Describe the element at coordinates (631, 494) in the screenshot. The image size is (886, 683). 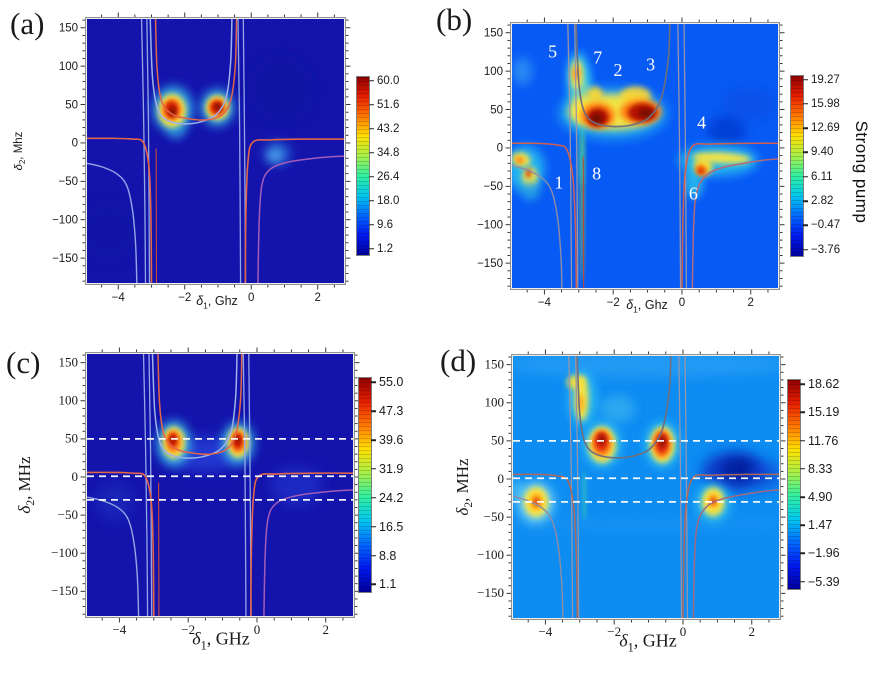
I see `panel-d-heatmap: −4 −2 0 2 150 100 50 0 −50 −100 −150` at that location.